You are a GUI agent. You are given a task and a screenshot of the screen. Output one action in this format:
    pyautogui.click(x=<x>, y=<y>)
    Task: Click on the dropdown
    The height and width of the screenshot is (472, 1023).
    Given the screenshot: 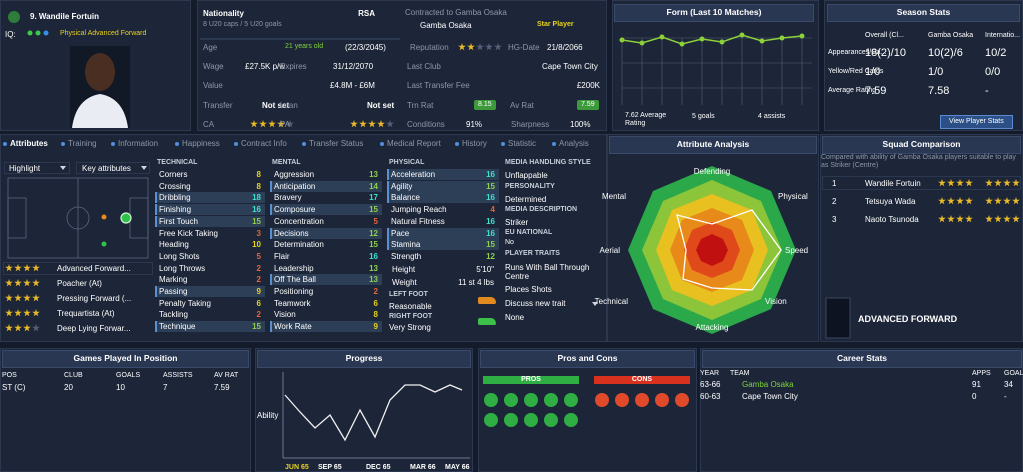 What is the action you would take?
    pyautogui.click(x=37, y=168)
    